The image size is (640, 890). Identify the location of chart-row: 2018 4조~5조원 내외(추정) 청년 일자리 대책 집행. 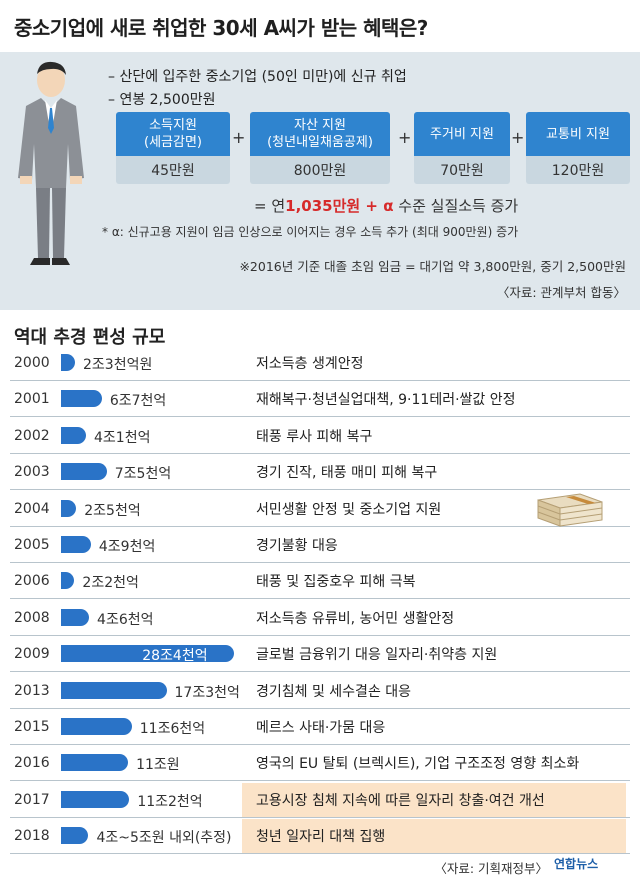
(320, 837).